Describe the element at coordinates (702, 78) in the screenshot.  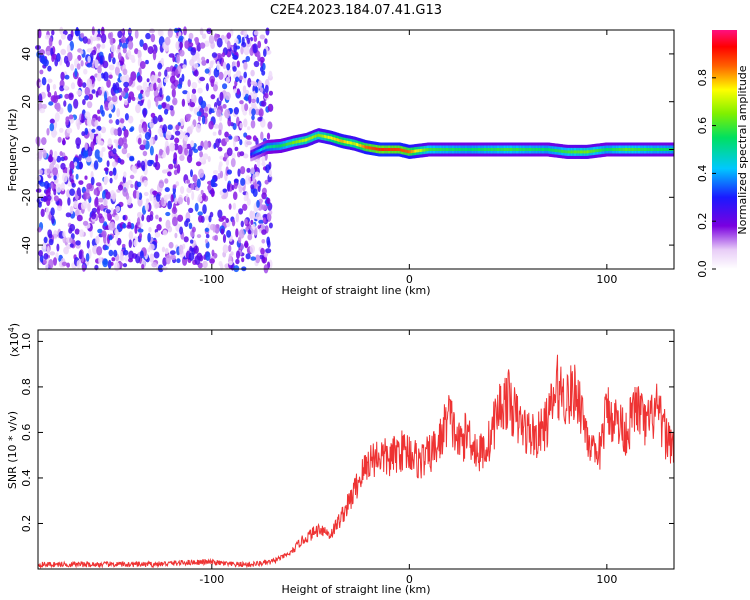
I see `colorbar-tick-label: 0.8` at that location.